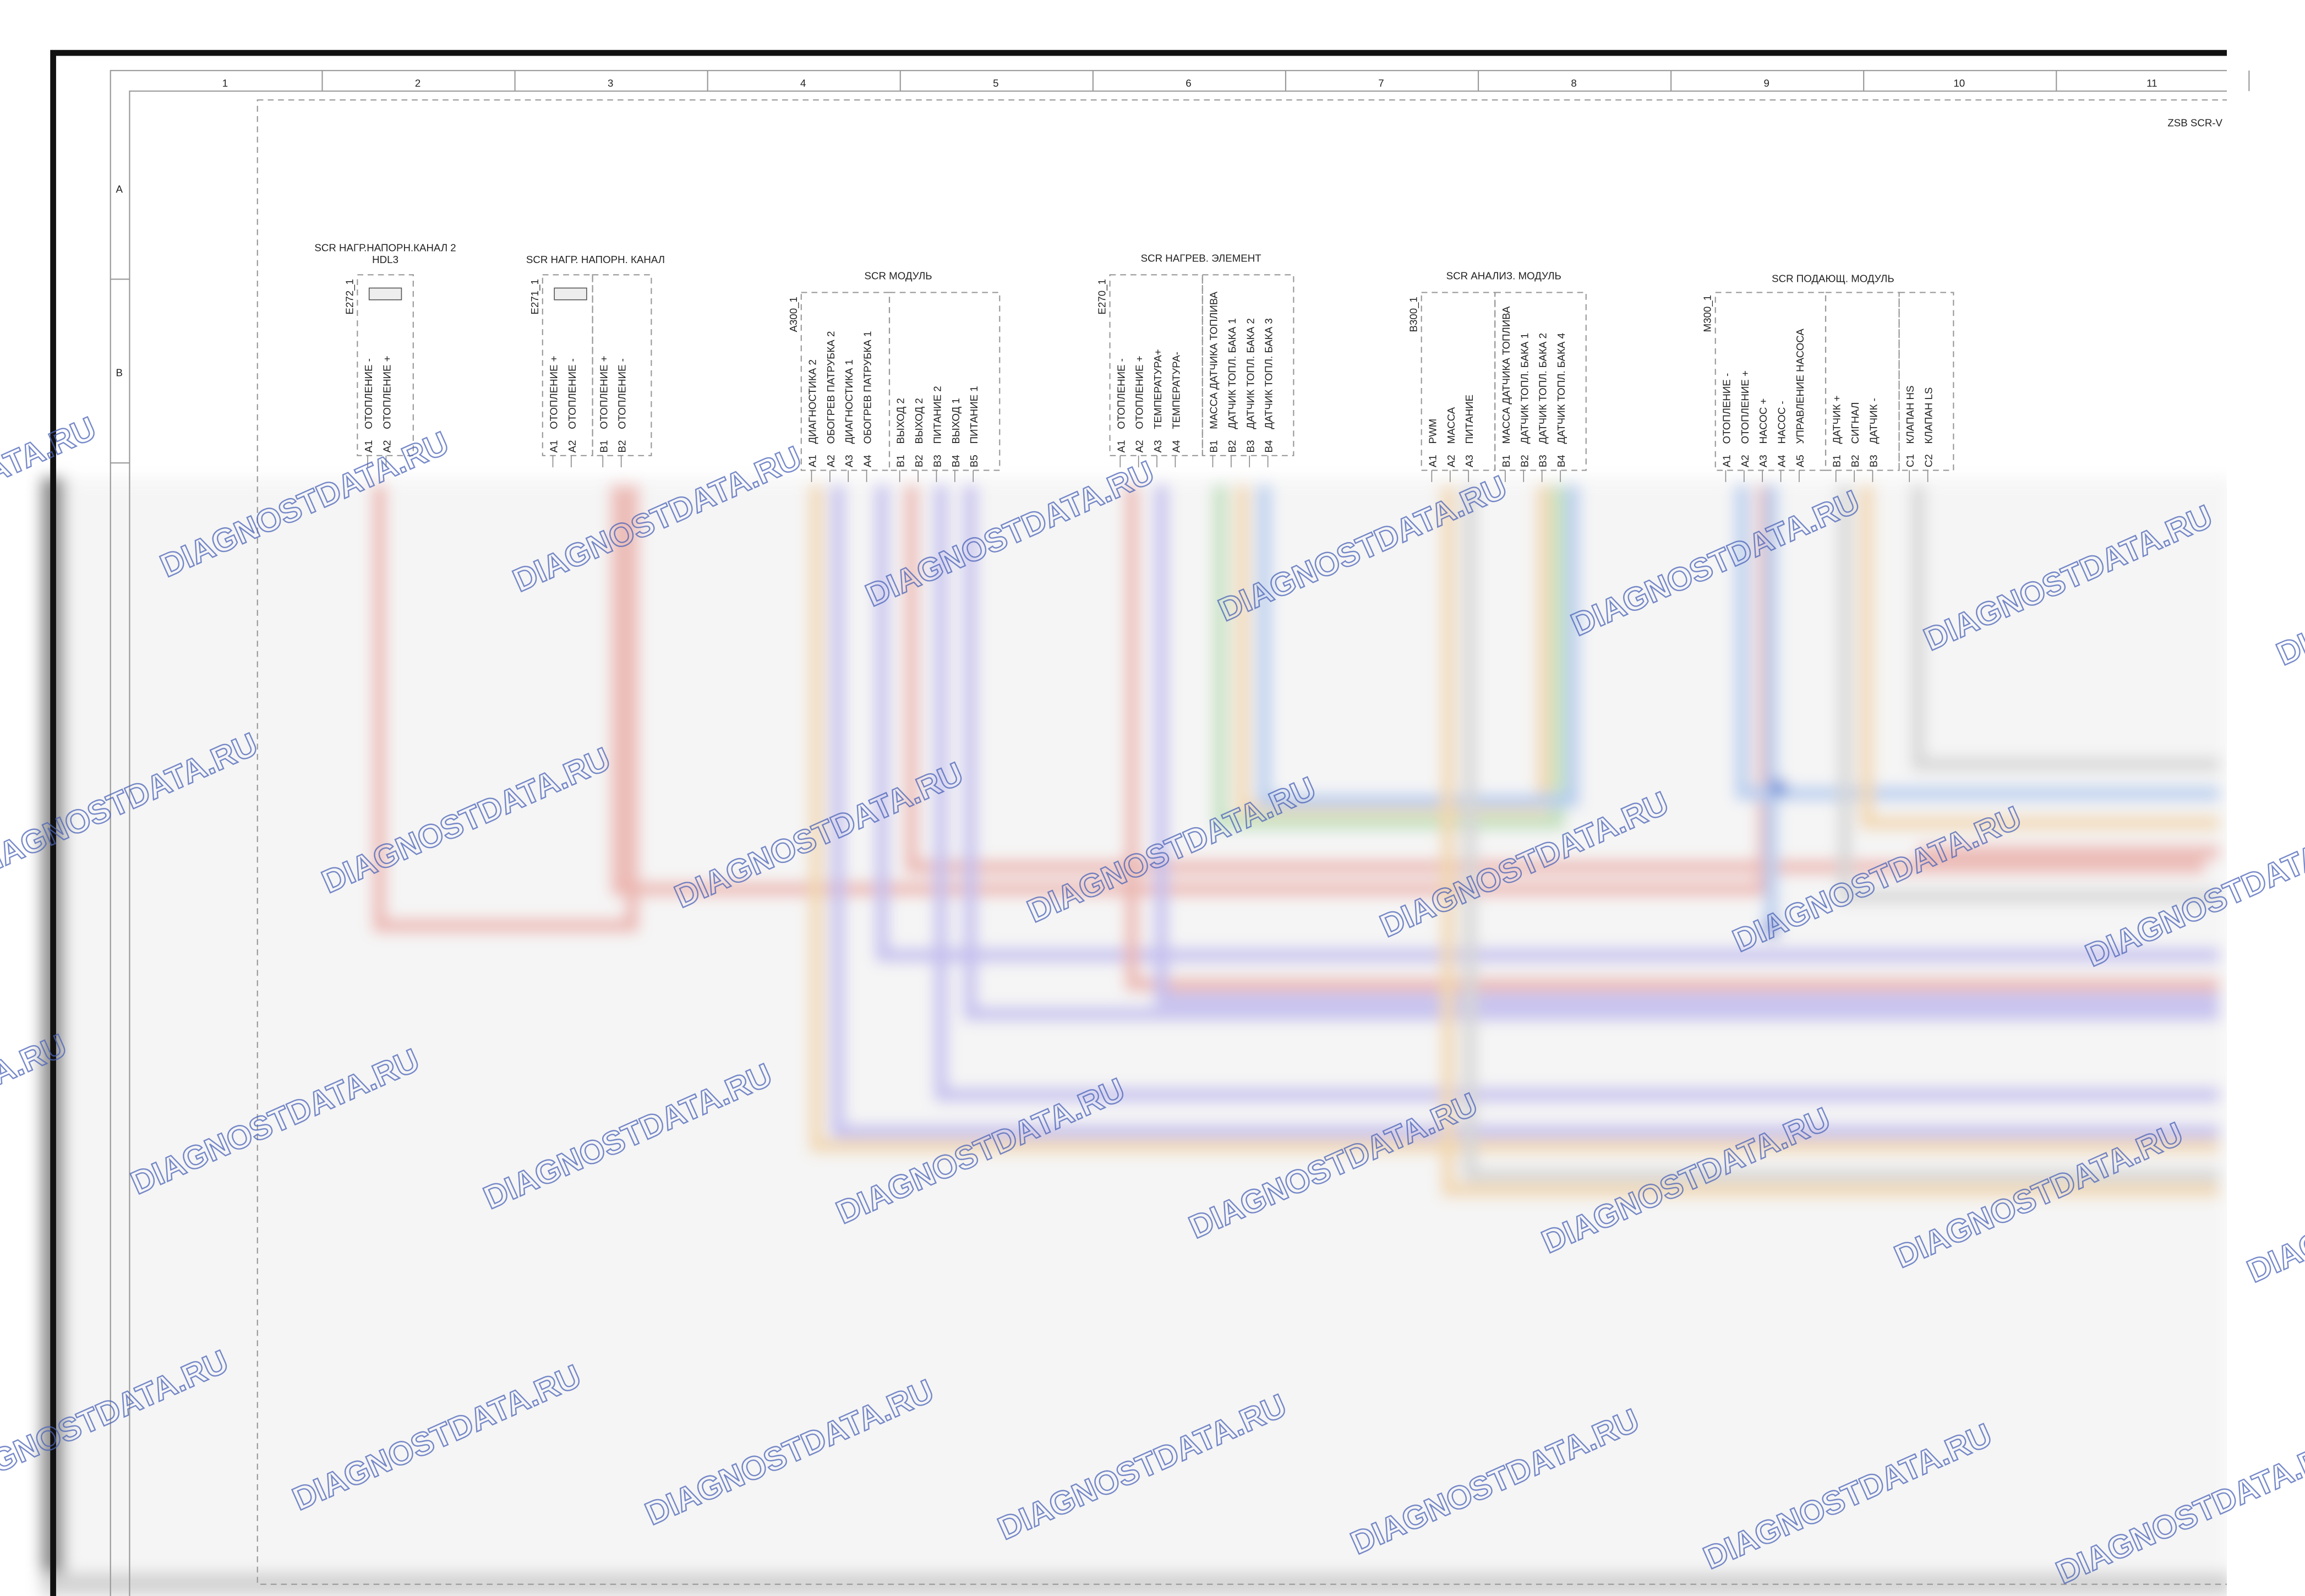 The width and height of the screenshot is (2305, 1596). What do you see at coordinates (225, 83) in the screenshot?
I see `column-number: 1` at bounding box center [225, 83].